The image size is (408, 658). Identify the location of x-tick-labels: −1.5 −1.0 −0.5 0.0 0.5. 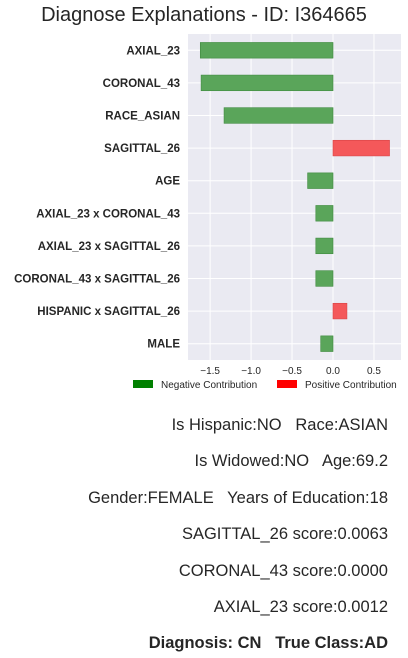
(290, 371).